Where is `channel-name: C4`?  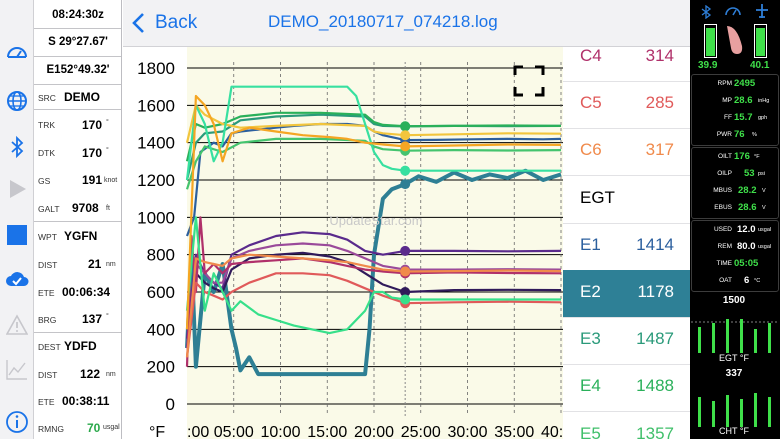 channel-name: C4 is located at coordinates (591, 56).